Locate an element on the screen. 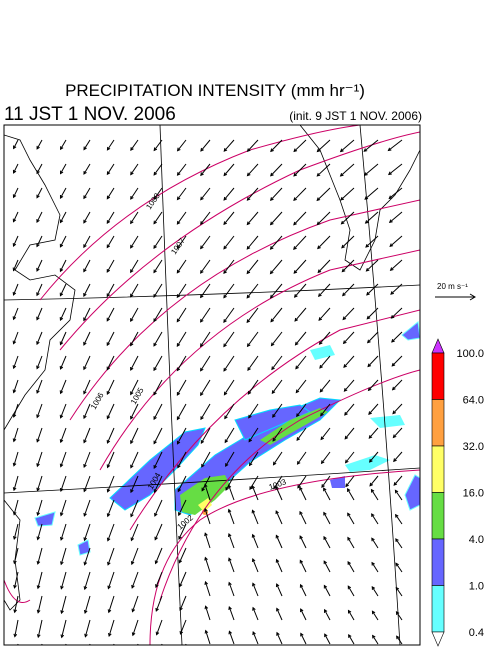 This screenshot has height=655, width=500. colorbar-label: 4.0 is located at coordinates (476, 540).